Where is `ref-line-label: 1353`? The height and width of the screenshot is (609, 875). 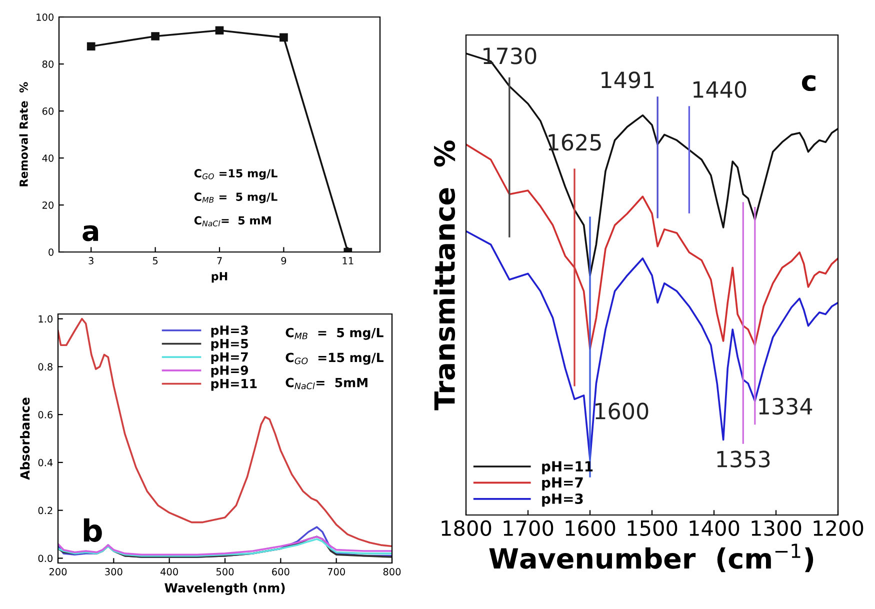
ref-line-label: 1353 is located at coordinates (743, 459).